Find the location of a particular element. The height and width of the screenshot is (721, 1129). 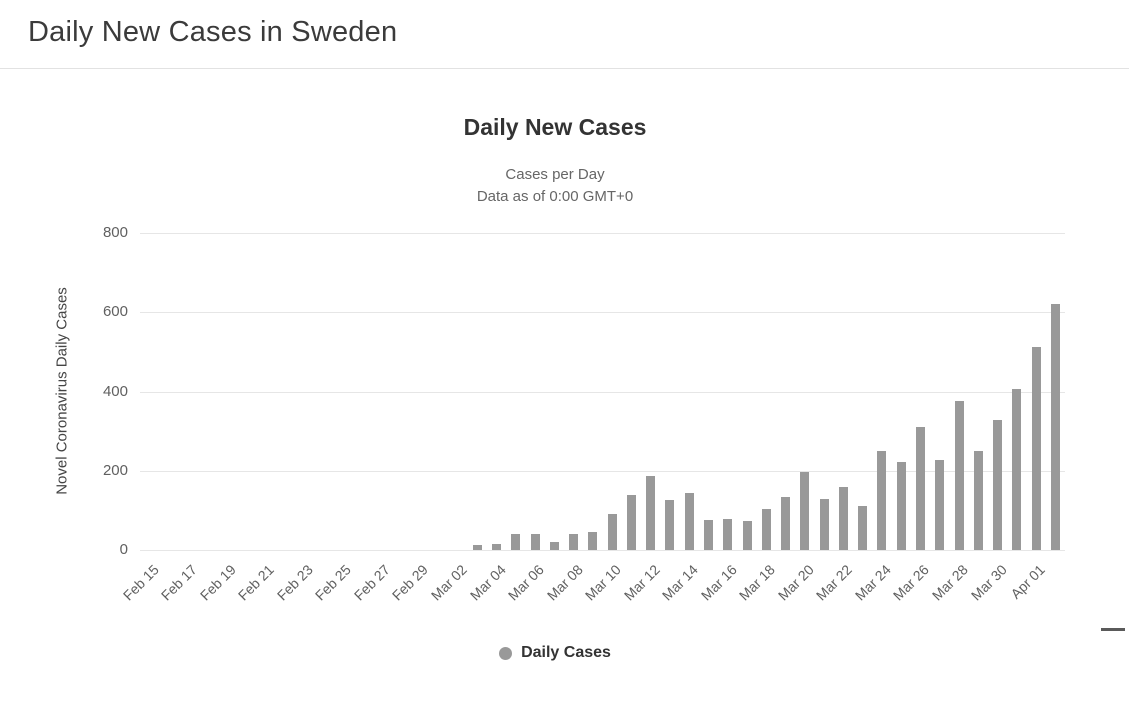

y-tick-label: 0 is located at coordinates (123, 549).